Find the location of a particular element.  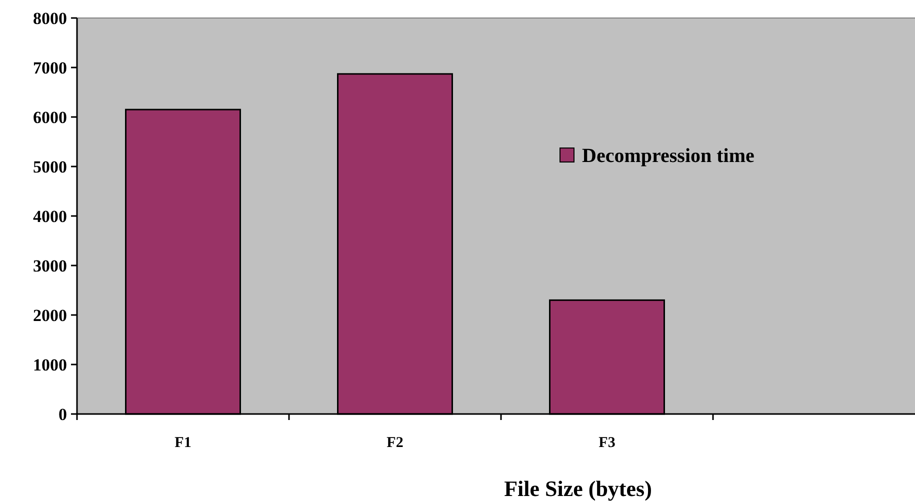

y-tick-label: 4000 is located at coordinates (50, 216).